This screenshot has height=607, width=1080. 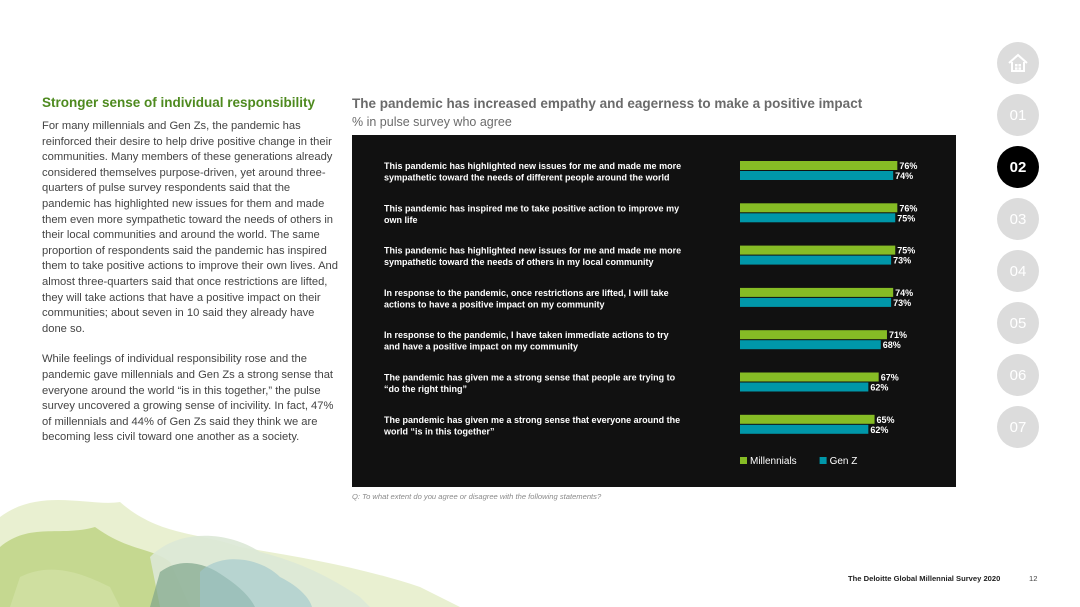 I want to click on decorative-watercolor, so click(x=230, y=553).